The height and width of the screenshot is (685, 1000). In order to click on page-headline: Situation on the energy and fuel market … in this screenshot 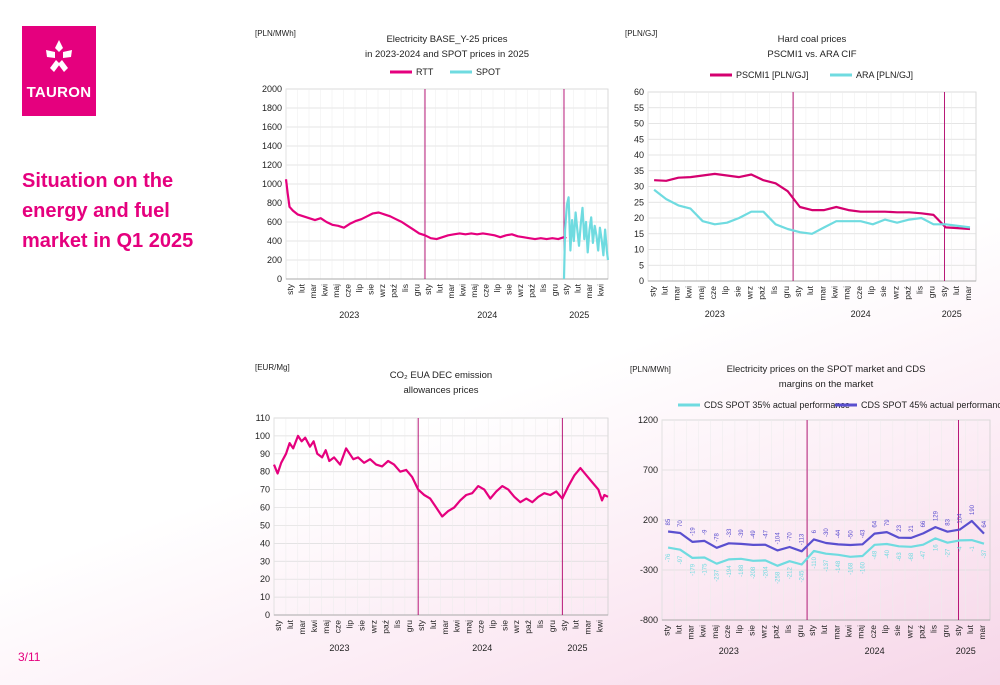, I will do `click(108, 211)`.